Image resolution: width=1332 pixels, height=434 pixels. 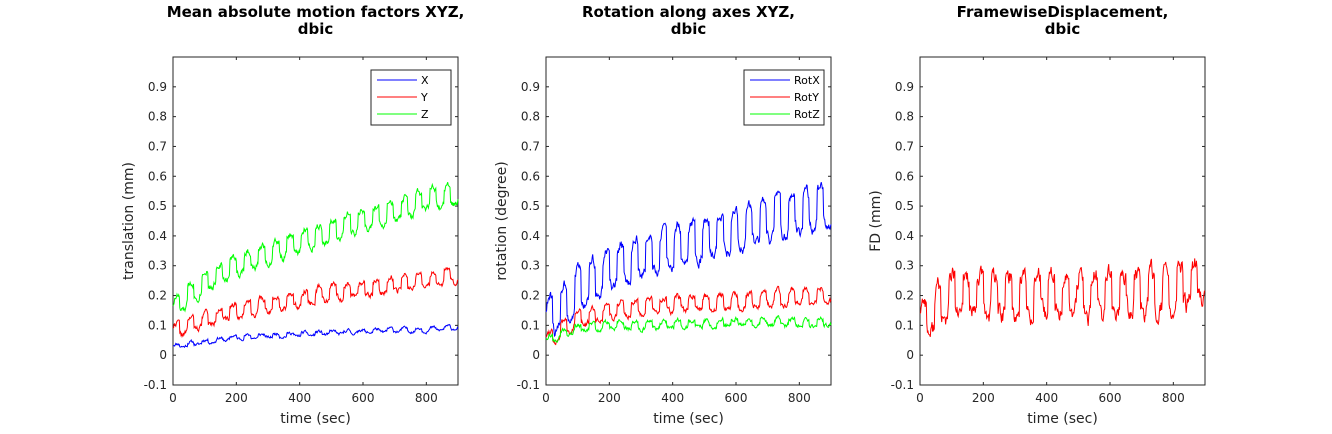 What do you see at coordinates (807, 80) in the screenshot?
I see `legend-entry-label: RotX` at bounding box center [807, 80].